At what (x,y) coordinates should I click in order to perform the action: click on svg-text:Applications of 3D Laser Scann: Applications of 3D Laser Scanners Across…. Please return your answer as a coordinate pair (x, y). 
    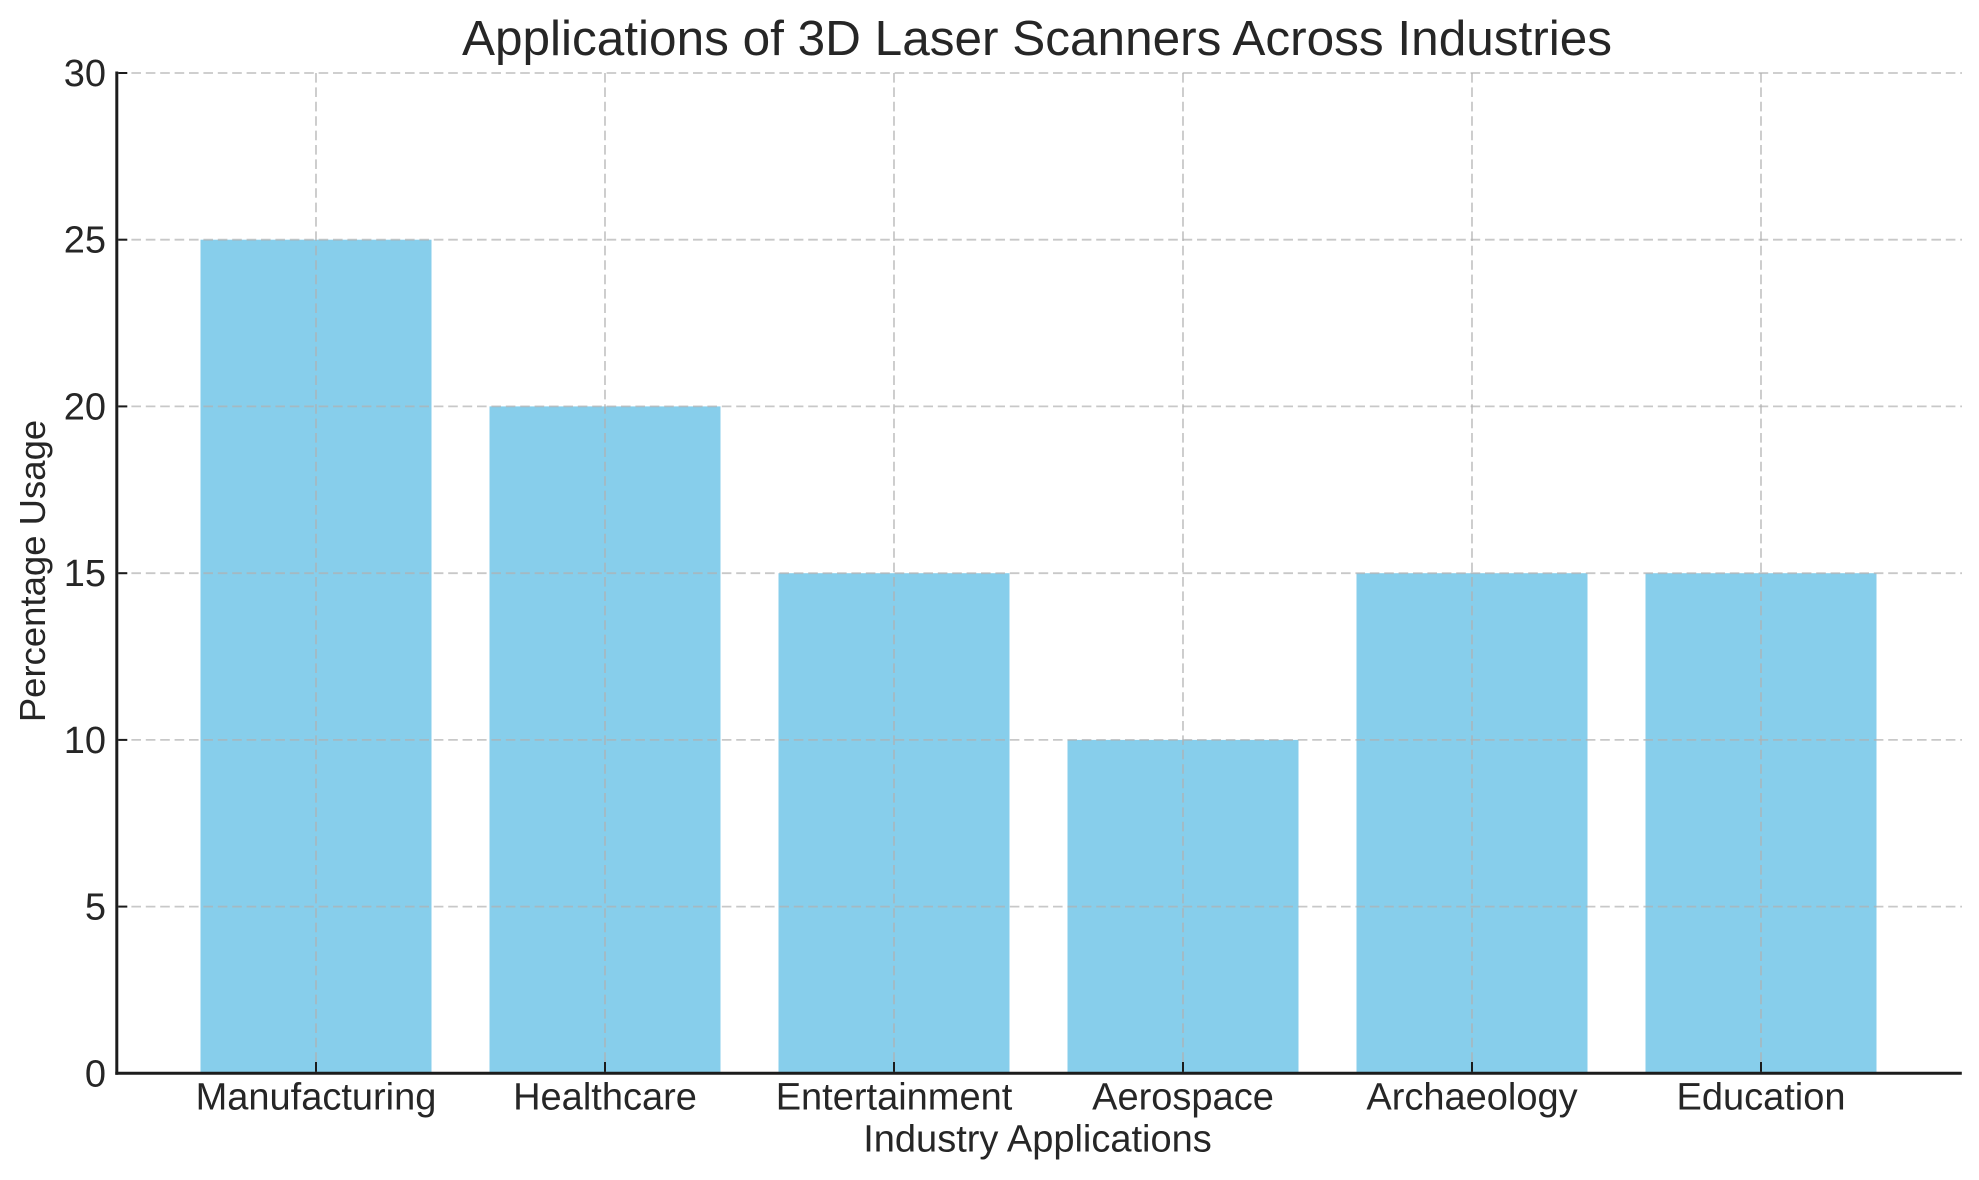
    Looking at the image, I should click on (1037, 38).